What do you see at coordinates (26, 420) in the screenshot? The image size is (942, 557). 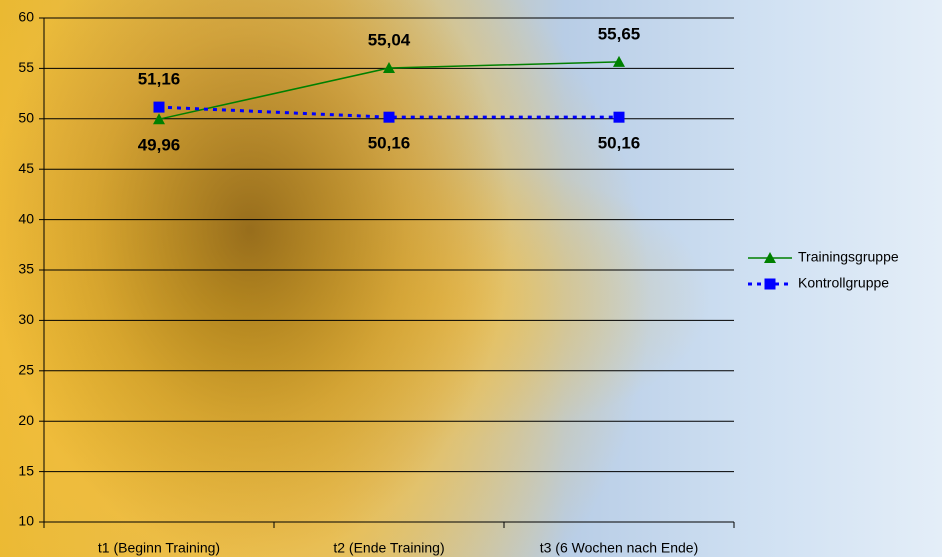 I see `y-tick-label: 20` at bounding box center [26, 420].